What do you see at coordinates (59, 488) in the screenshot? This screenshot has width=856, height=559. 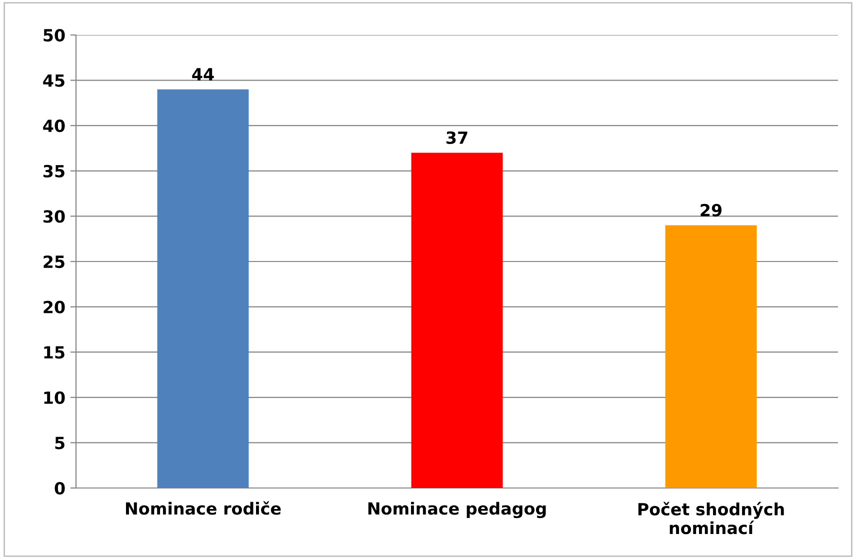 I see `y-tick-label: 0` at bounding box center [59, 488].